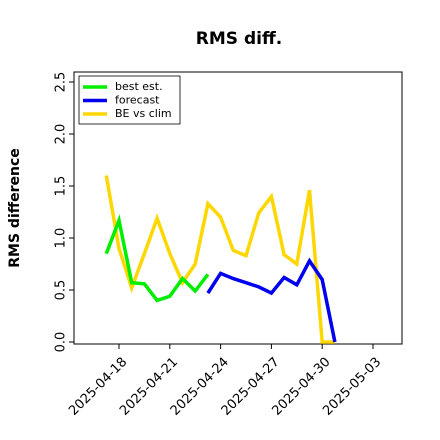  I want to click on y-tick-label: 2.0, so click(61, 134).